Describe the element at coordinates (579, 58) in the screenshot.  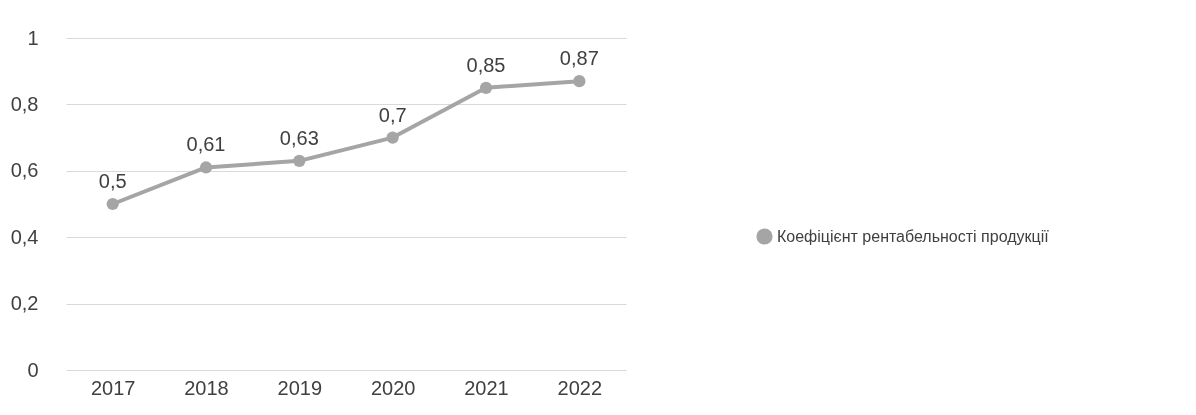
I see `data-label: 0,87` at that location.